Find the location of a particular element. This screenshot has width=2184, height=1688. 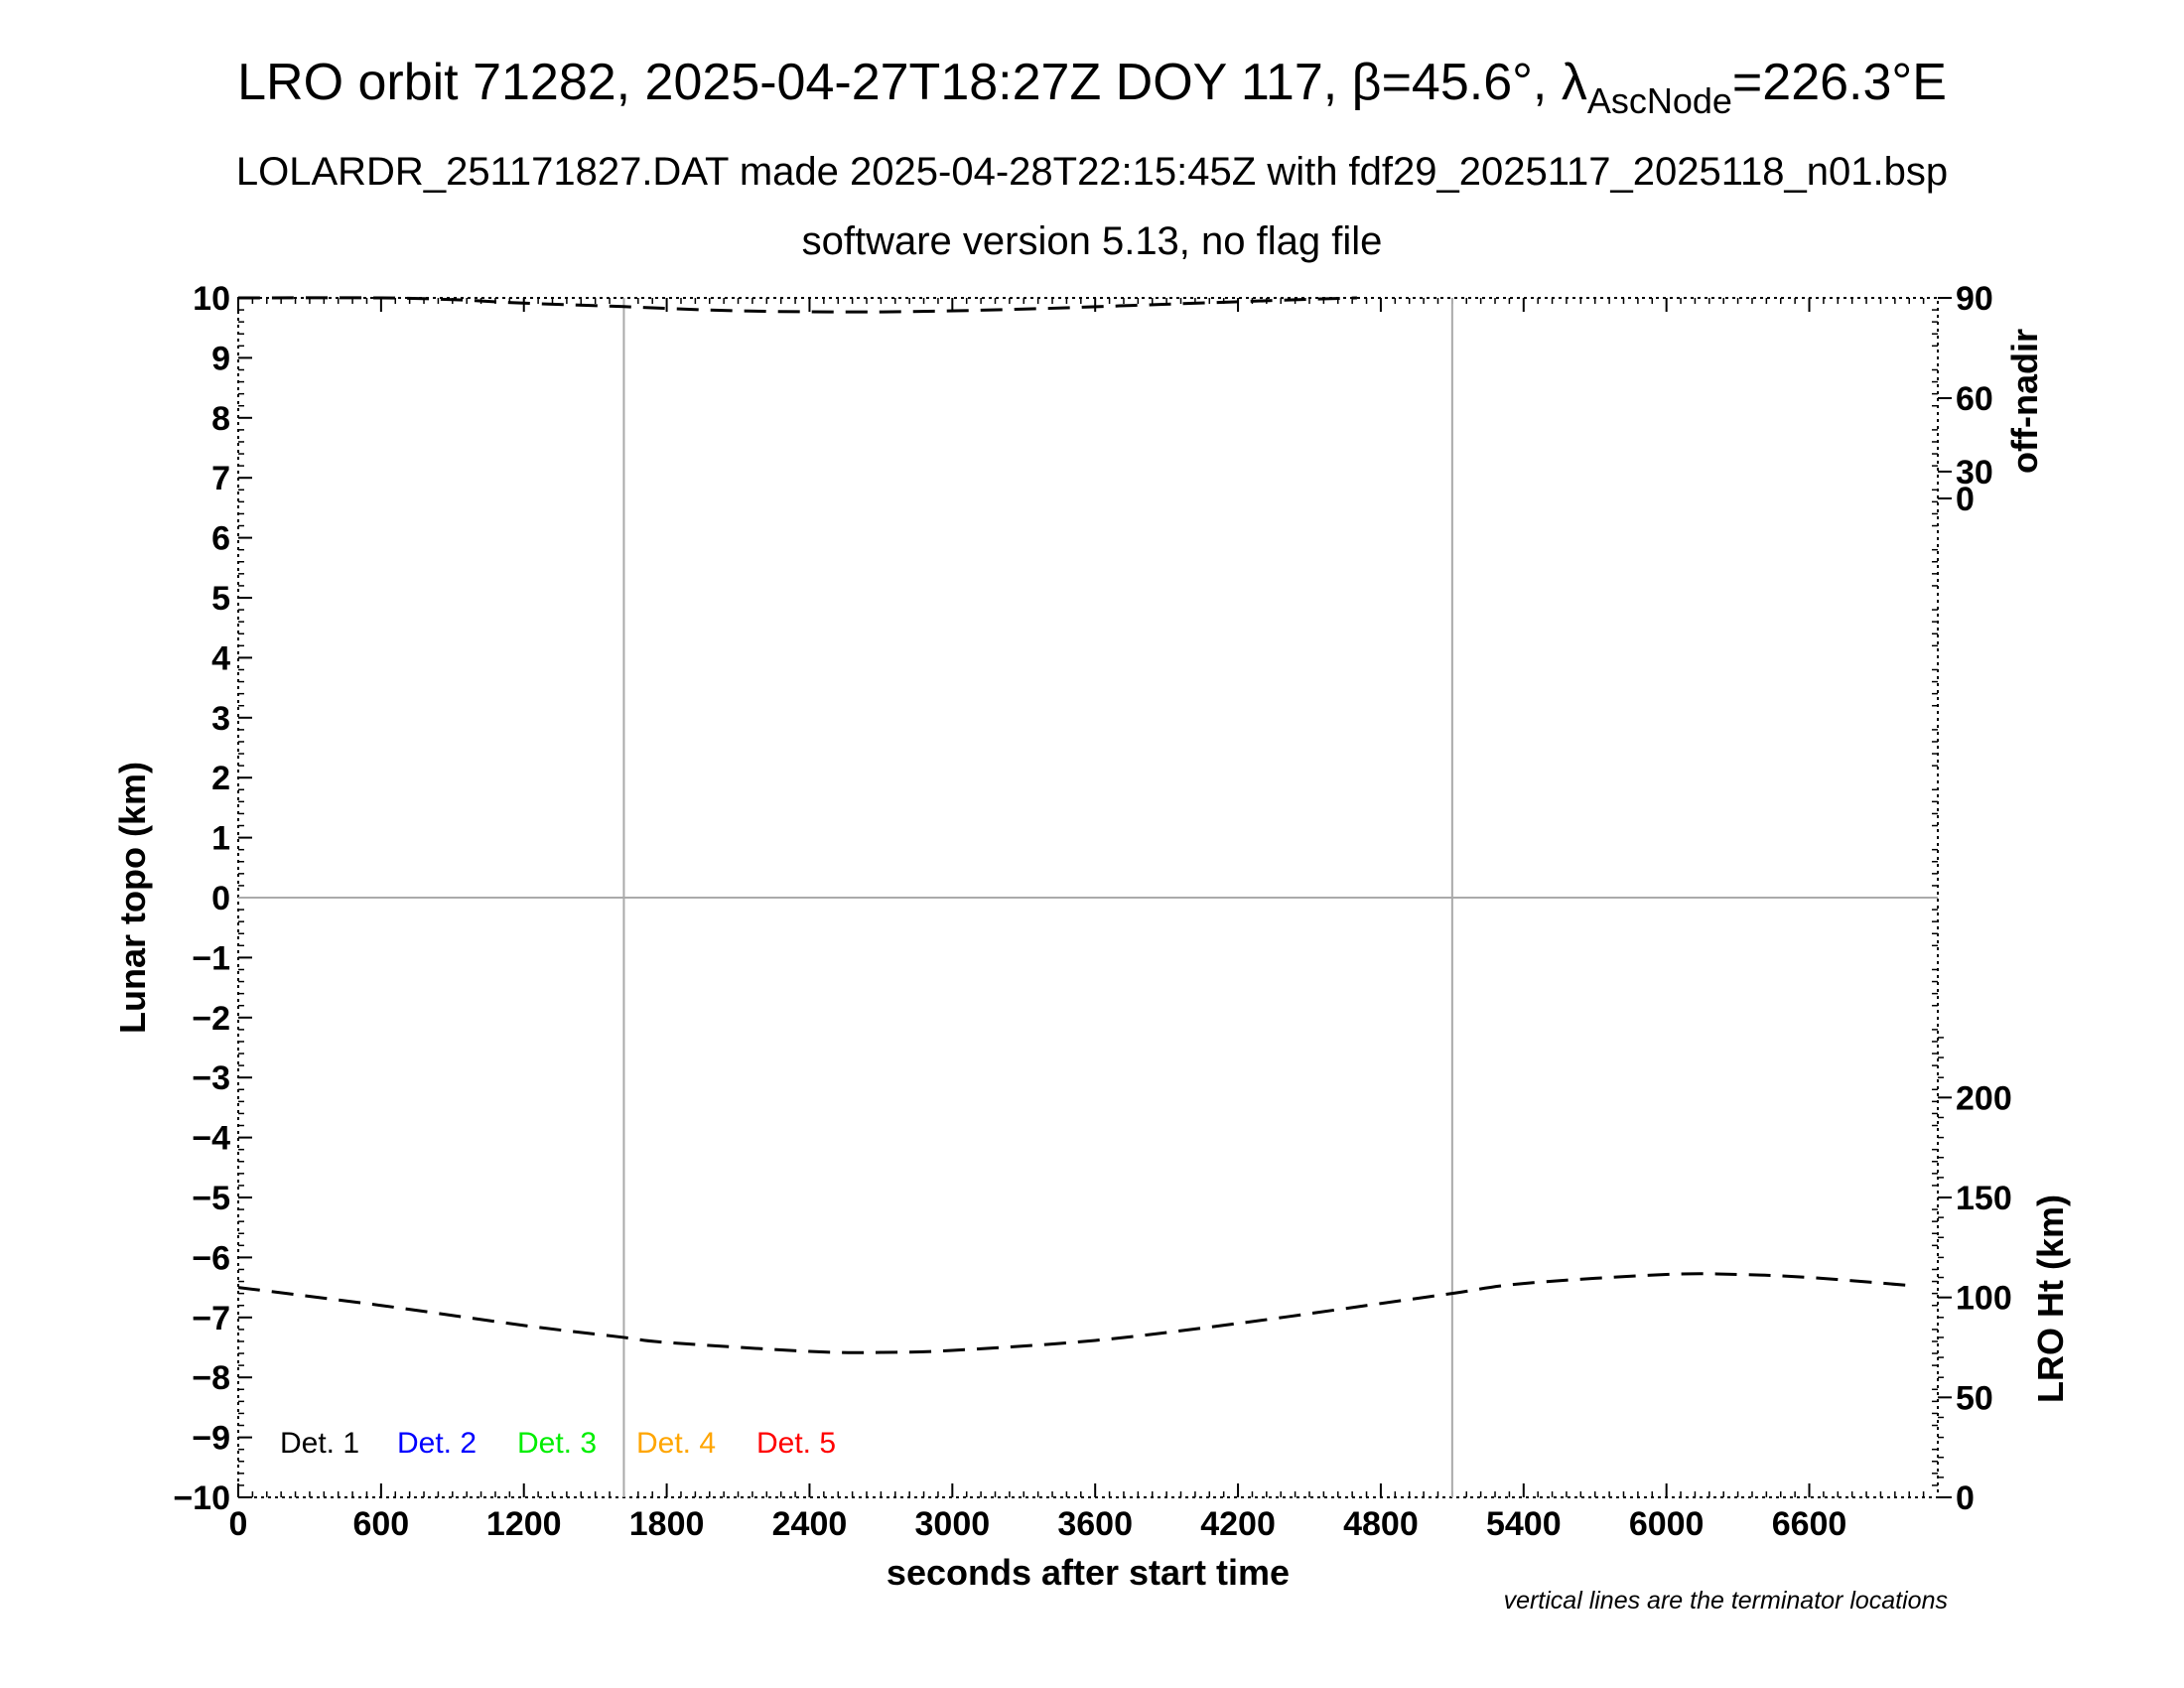

offnadir-tick-label: 90 is located at coordinates (1974, 299).